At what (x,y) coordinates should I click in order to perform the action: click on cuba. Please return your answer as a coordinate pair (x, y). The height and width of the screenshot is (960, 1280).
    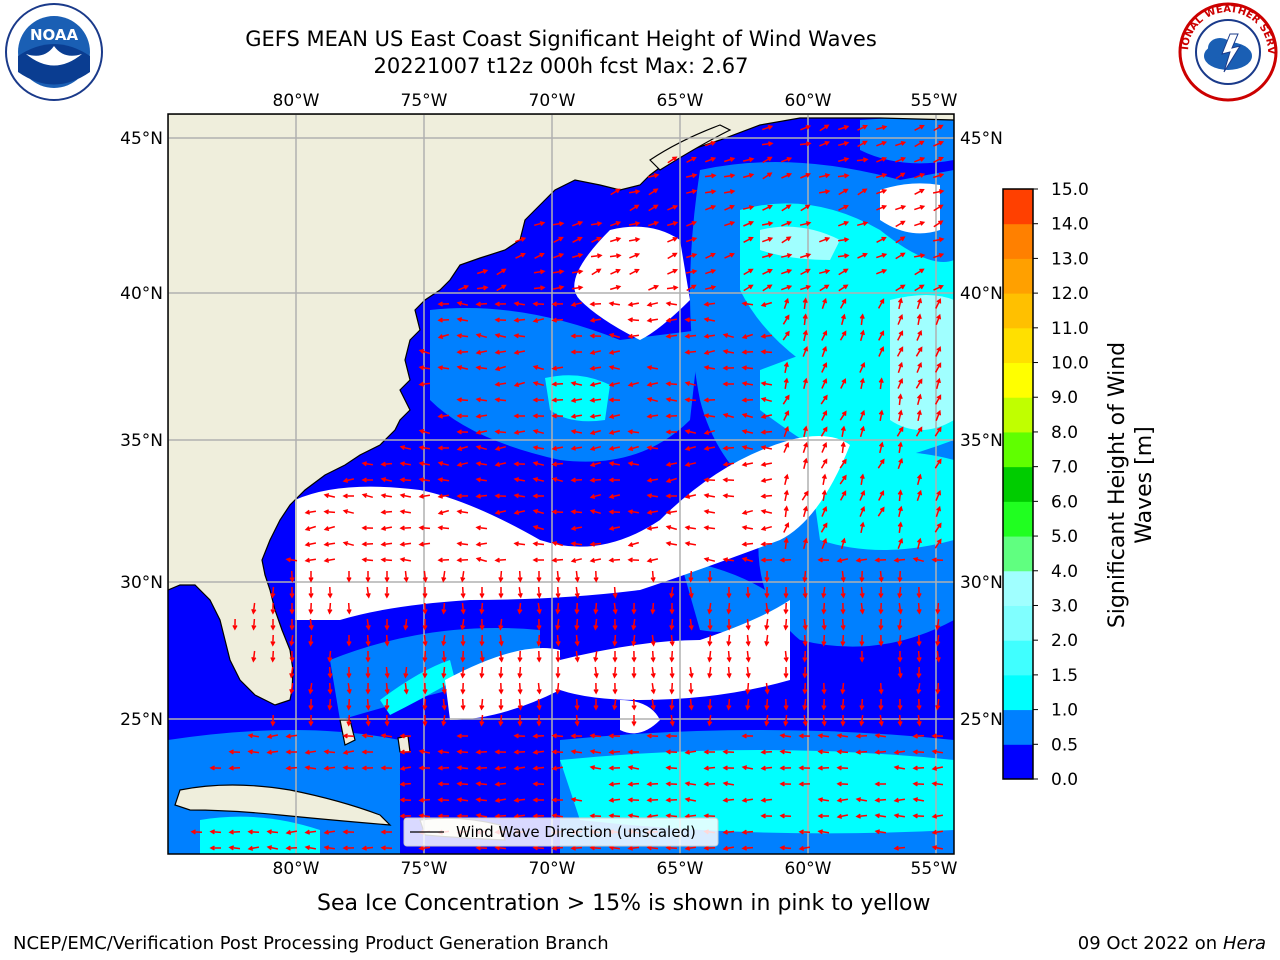
    Looking at the image, I should click on (283, 805).